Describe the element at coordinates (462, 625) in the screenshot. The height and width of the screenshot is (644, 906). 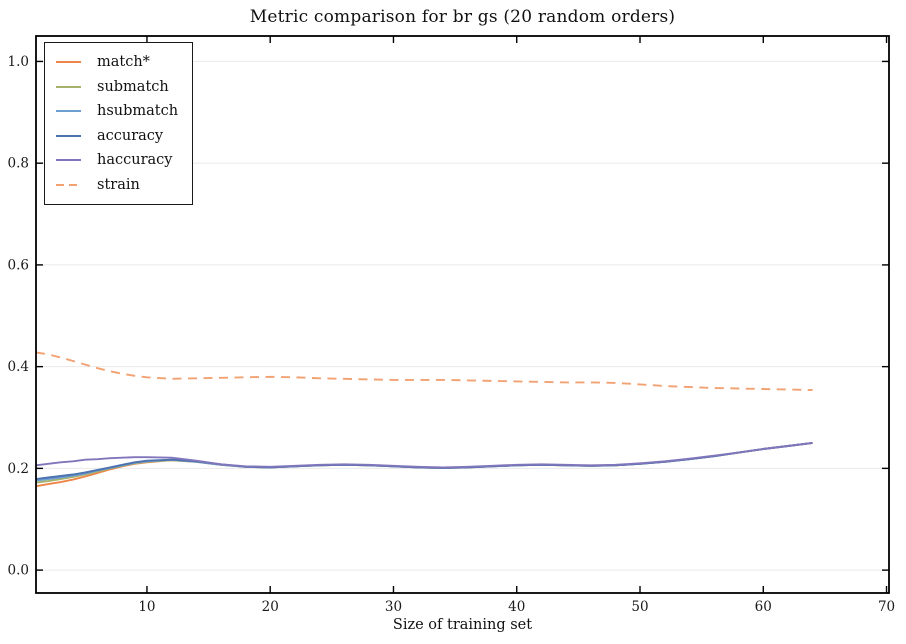
I see `x-axis-label: Size of training set` at that location.